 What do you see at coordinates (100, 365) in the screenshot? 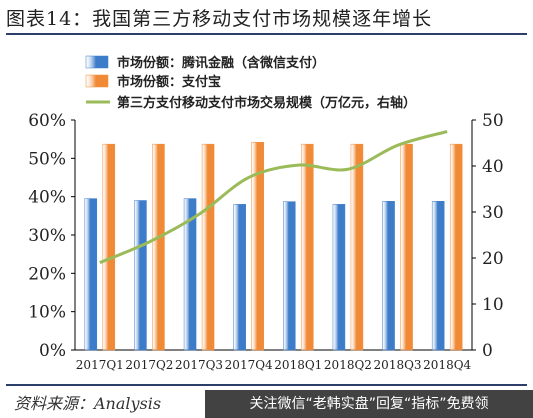
I see `x-tick-label: 2017Q1` at bounding box center [100, 365].